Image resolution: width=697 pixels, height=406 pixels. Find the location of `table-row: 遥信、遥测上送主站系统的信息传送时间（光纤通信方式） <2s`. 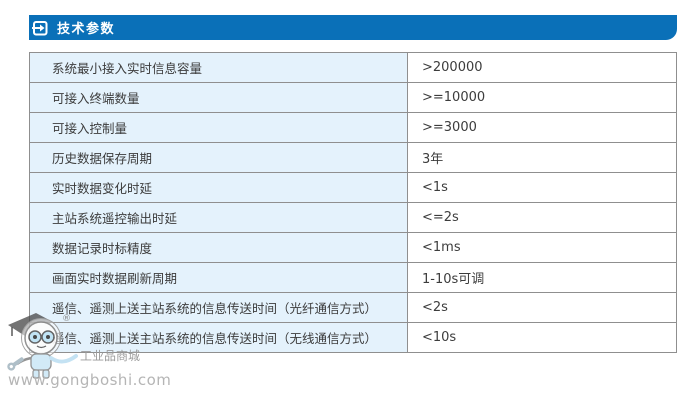

table-row: 遥信、遥测上送主站系统的信息传送时间（光纤通信方式） <2s is located at coordinates (353, 308).